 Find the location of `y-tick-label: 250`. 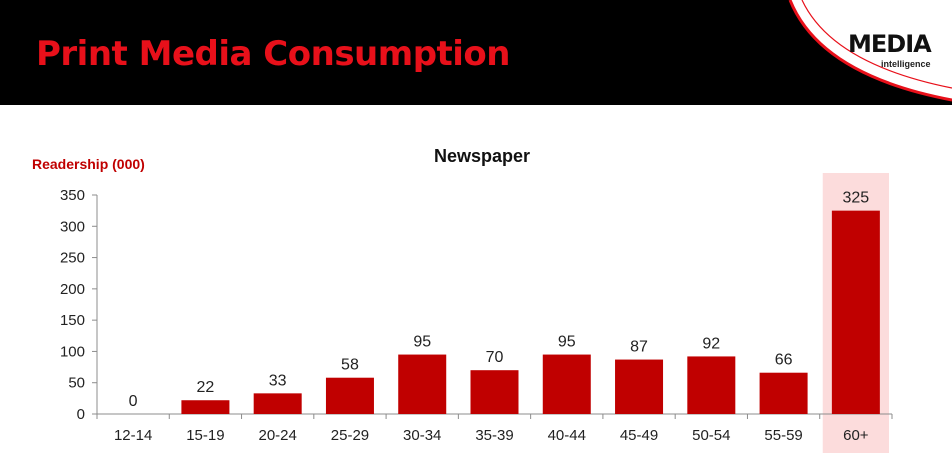

y-tick-label: 250 is located at coordinates (72, 258).